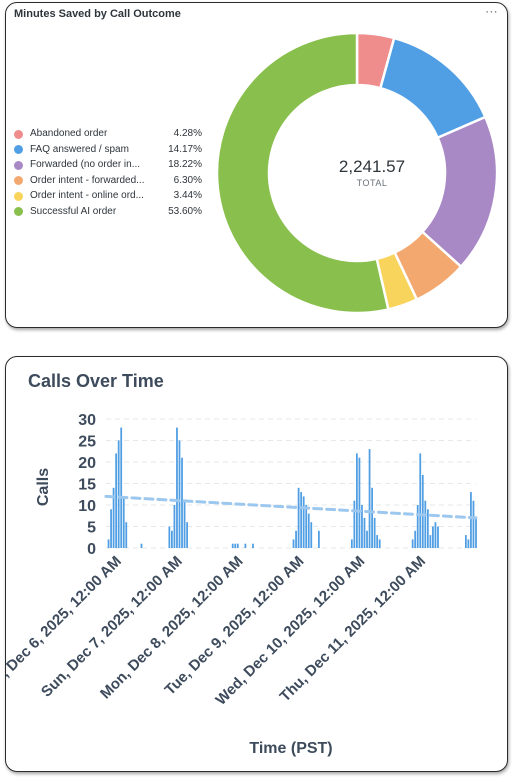 The image size is (513, 780). What do you see at coordinates (87, 506) in the screenshot?
I see `y-tick-label: 10` at bounding box center [87, 506].